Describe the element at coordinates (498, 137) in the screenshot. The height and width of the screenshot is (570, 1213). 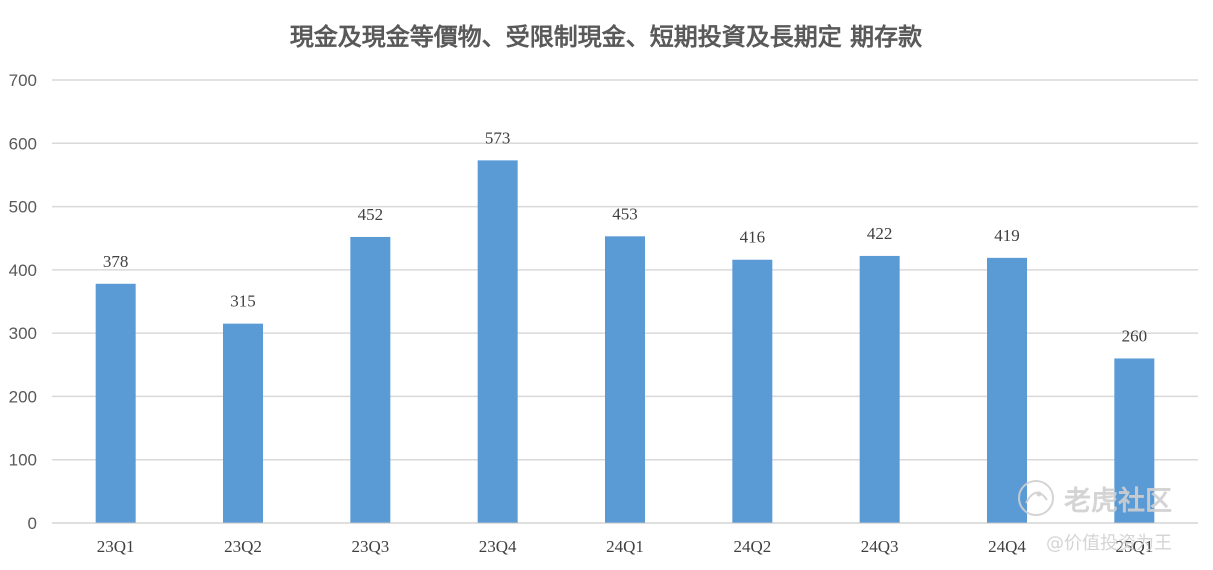
I see `data-label-23q4: 573` at that location.